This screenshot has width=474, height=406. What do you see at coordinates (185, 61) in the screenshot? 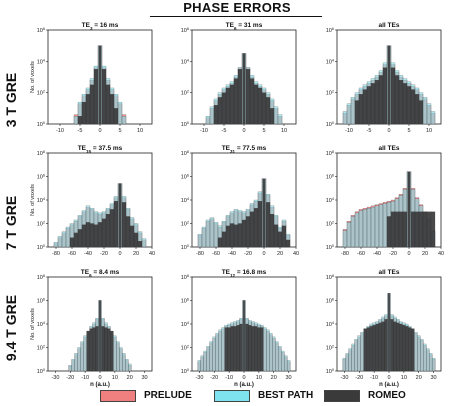
I see `y-tick-label-1-2: 10⁴` at bounding box center [185, 61].